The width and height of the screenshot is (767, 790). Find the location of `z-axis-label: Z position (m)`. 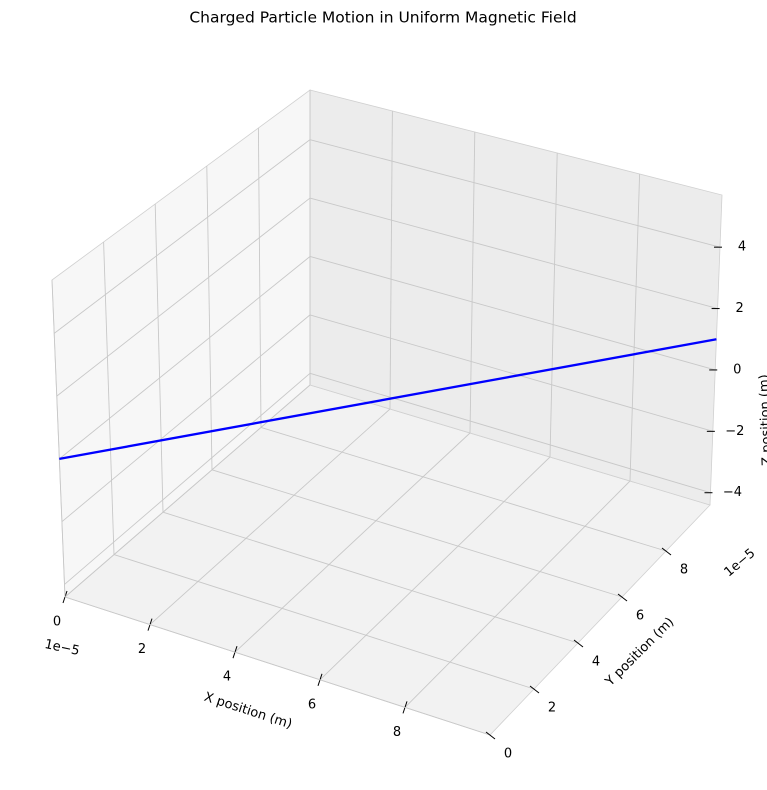

z-axis-label: Z position (m) is located at coordinates (762, 420).